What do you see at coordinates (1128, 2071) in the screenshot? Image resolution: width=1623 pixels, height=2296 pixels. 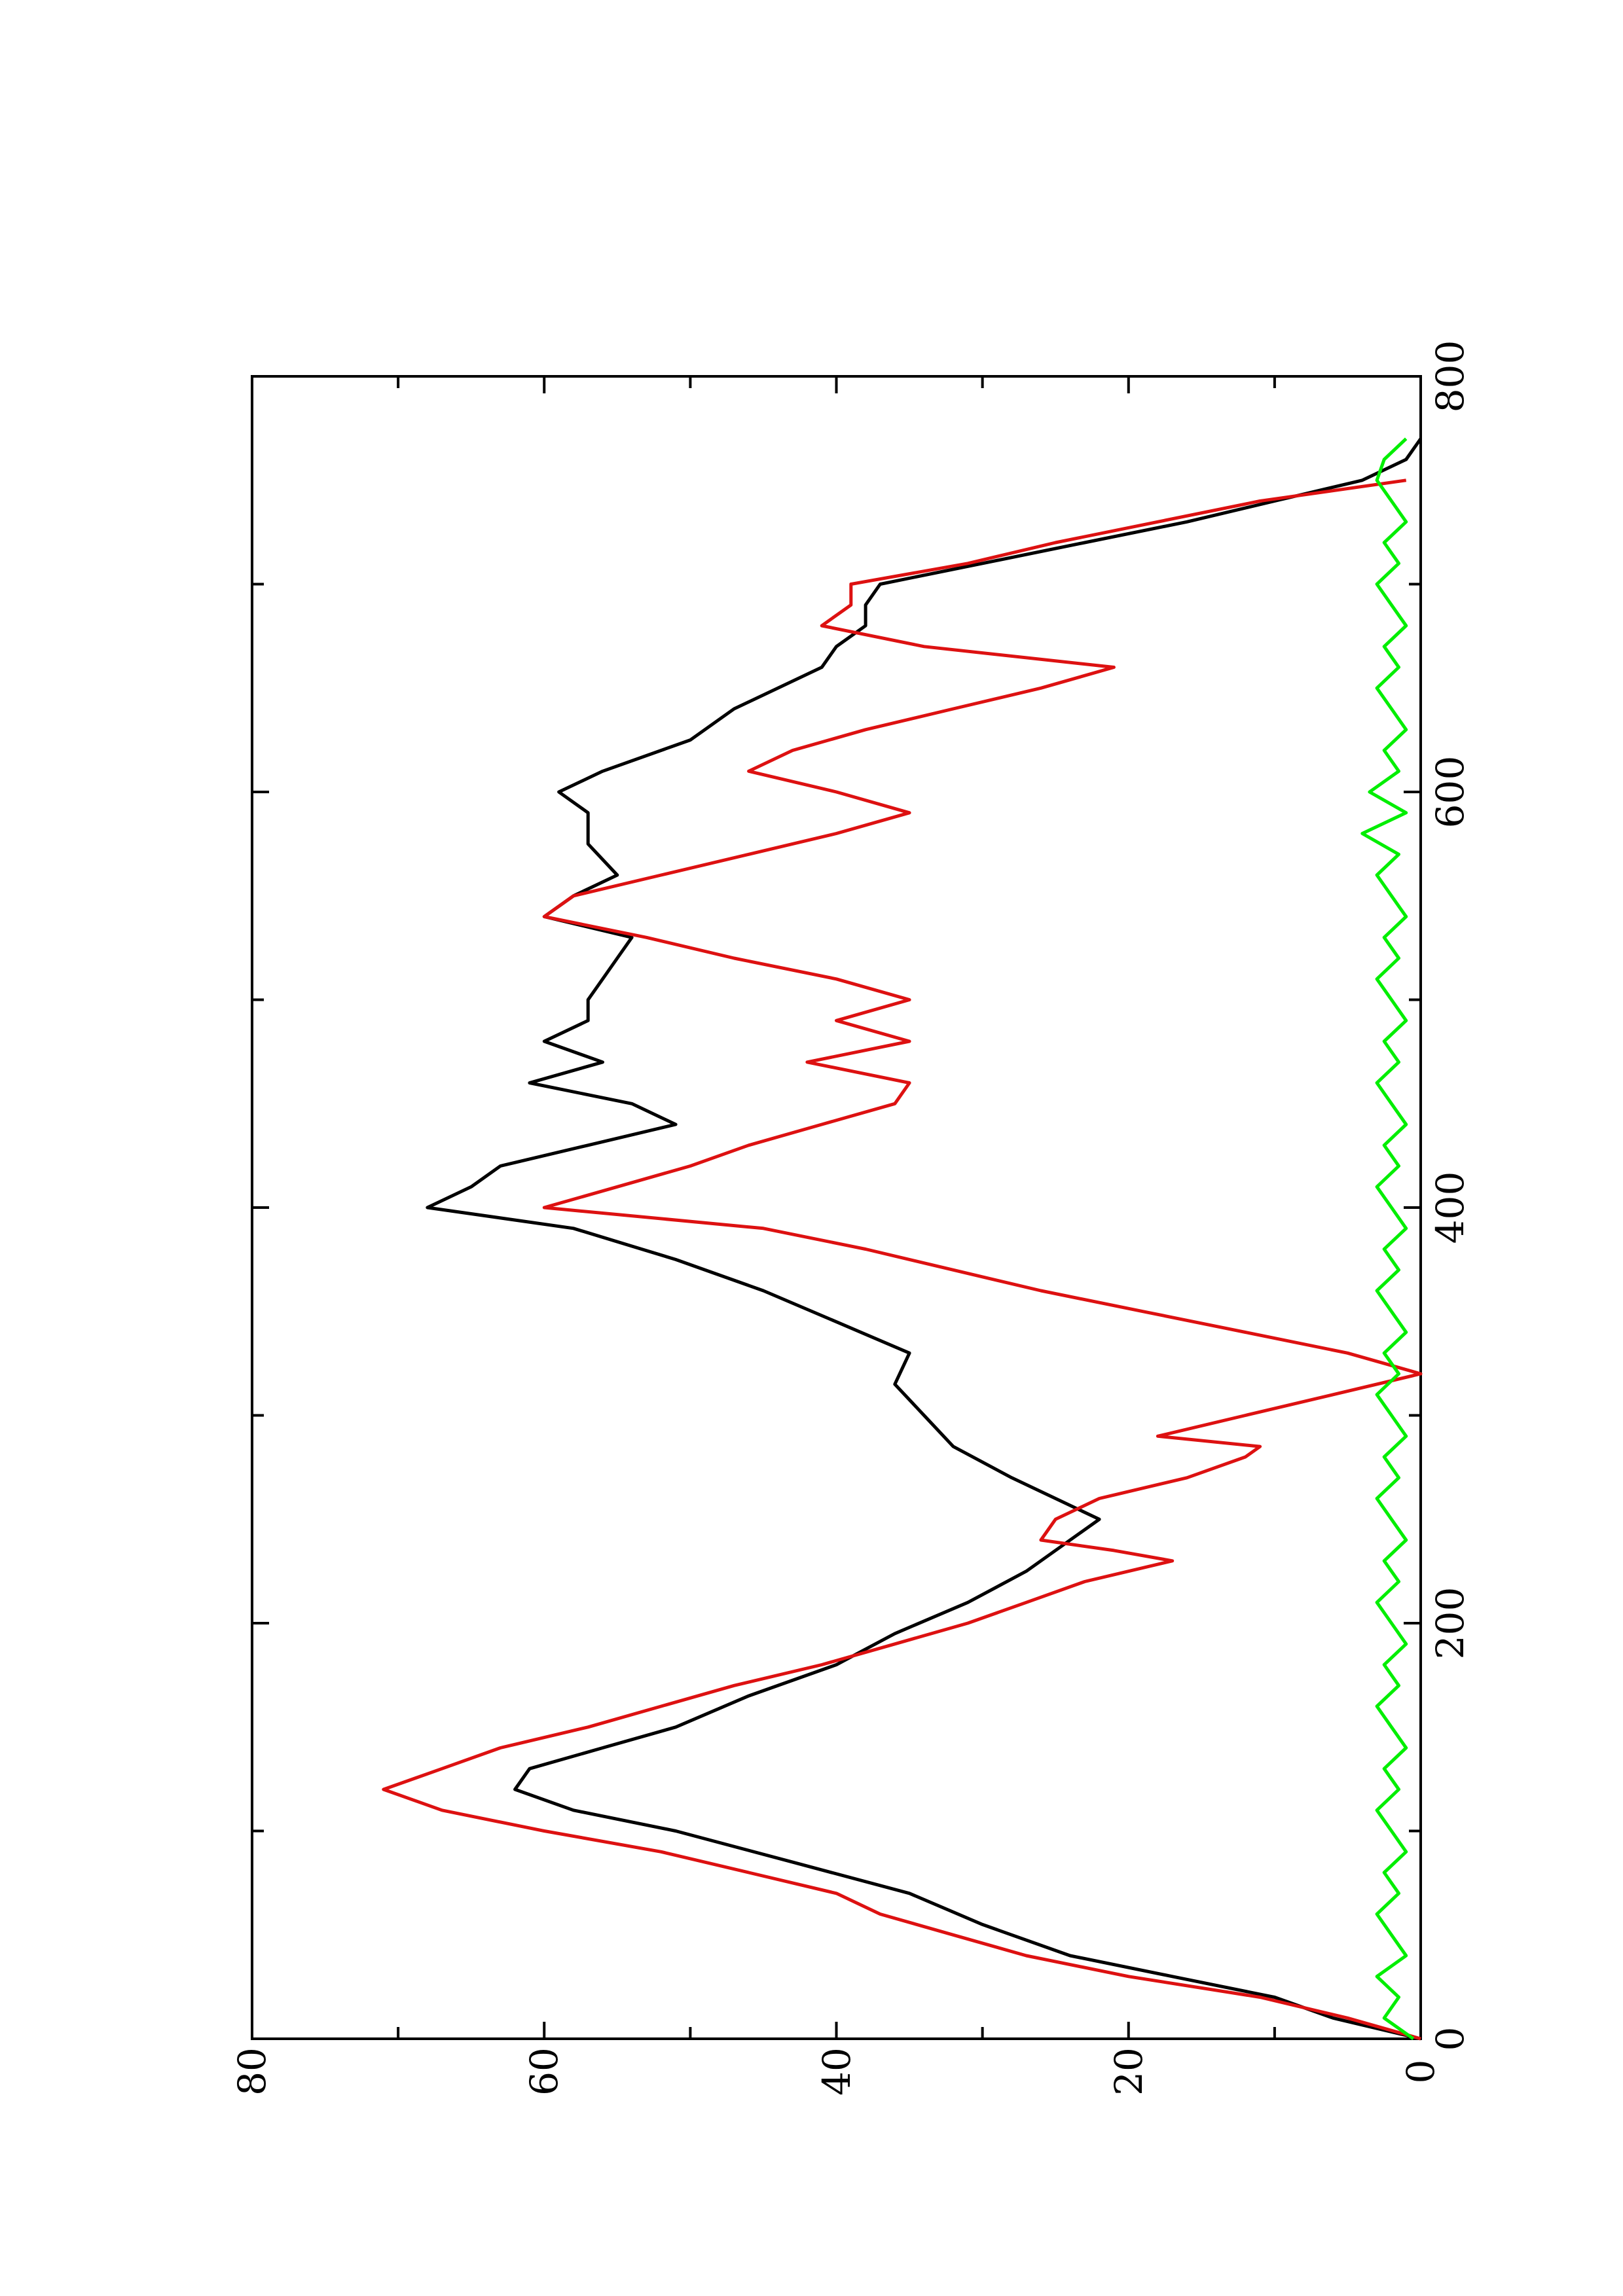 I see `y-tick-label-20: 20` at bounding box center [1128, 2071].